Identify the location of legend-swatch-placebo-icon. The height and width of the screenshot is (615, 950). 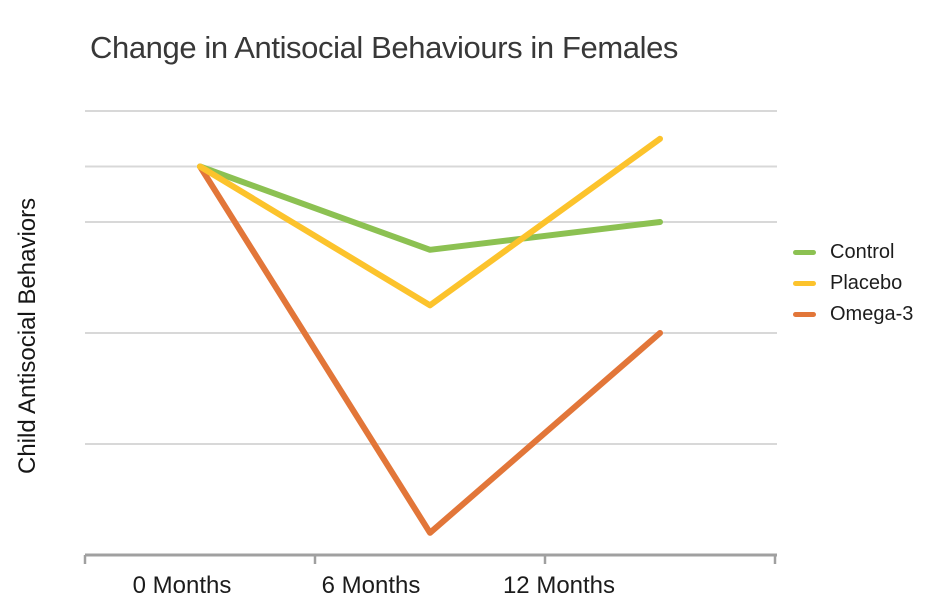
(804, 283).